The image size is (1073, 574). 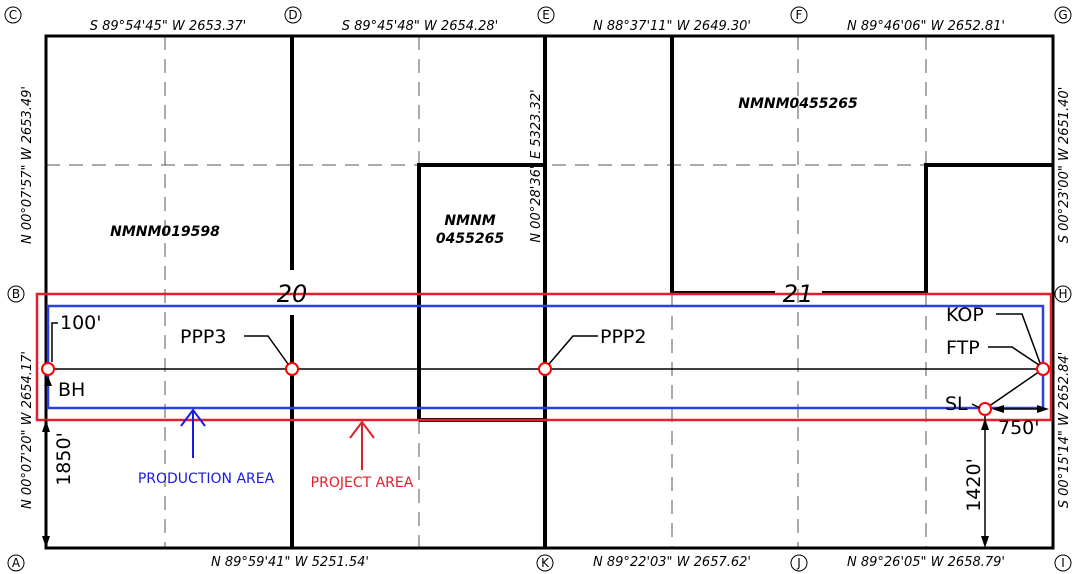 I want to click on corner-f: F, so click(x=799, y=15).